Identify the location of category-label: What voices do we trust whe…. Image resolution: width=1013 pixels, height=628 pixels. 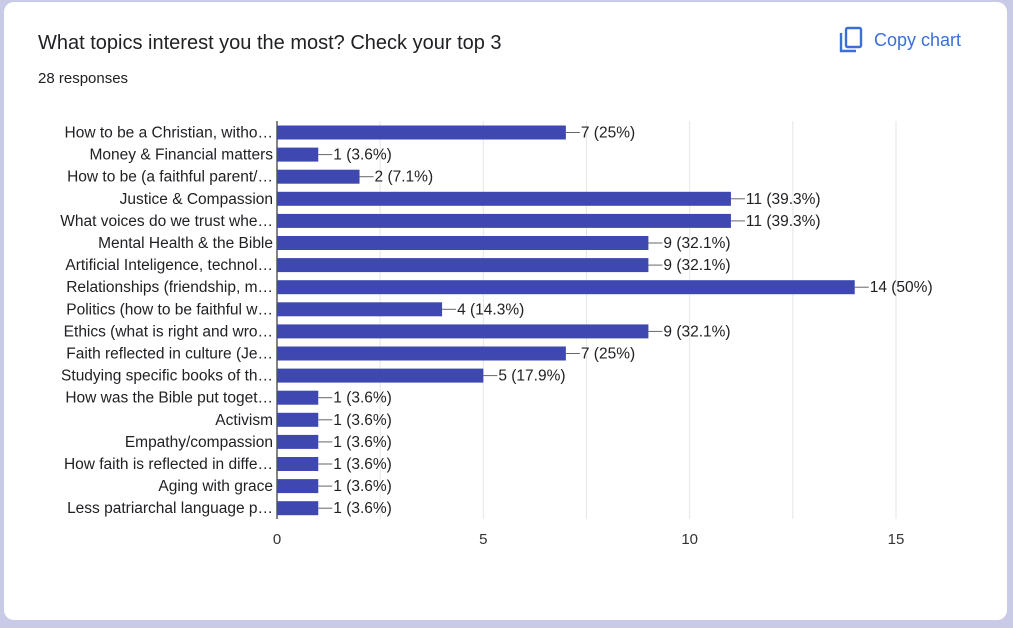
(166, 221).